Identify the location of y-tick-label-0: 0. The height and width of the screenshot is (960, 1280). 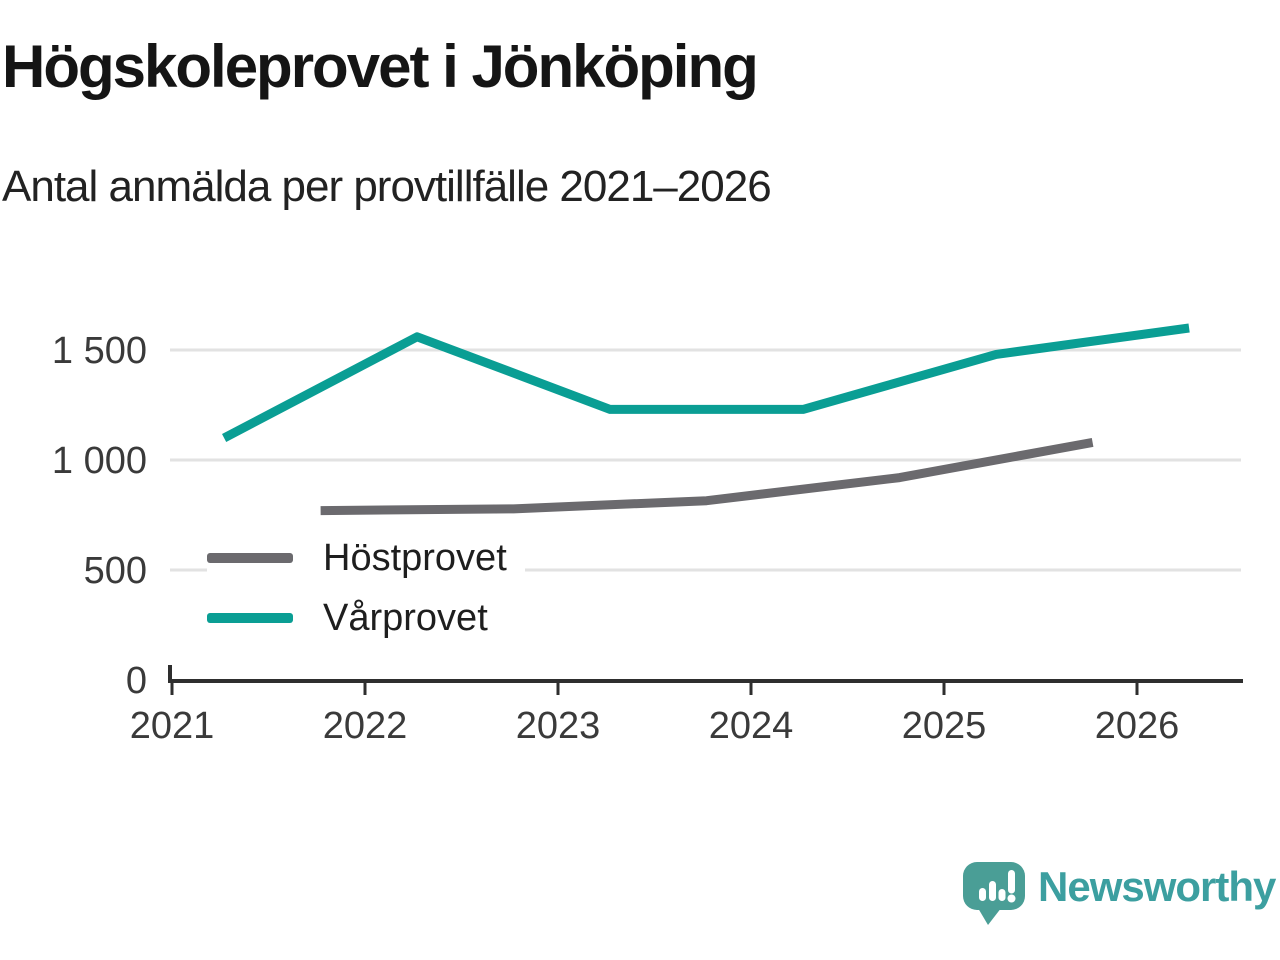
(136, 681).